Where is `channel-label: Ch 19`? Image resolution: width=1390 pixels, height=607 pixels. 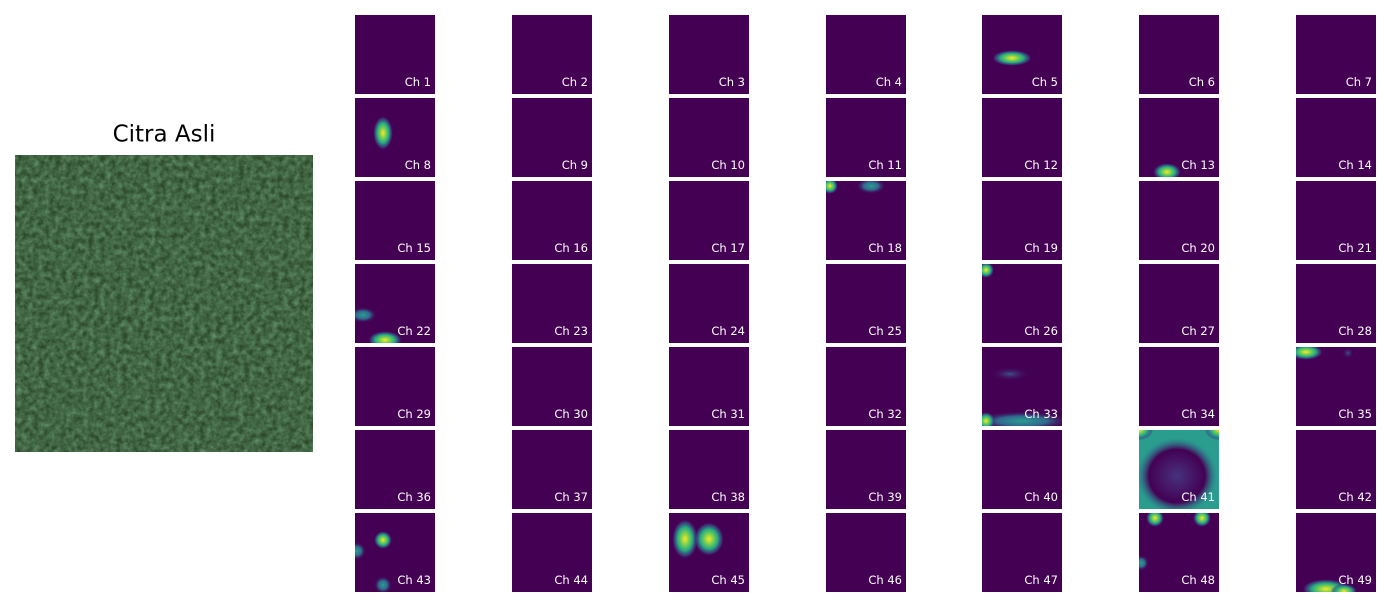
channel-label: Ch 19 is located at coordinates (1041, 248).